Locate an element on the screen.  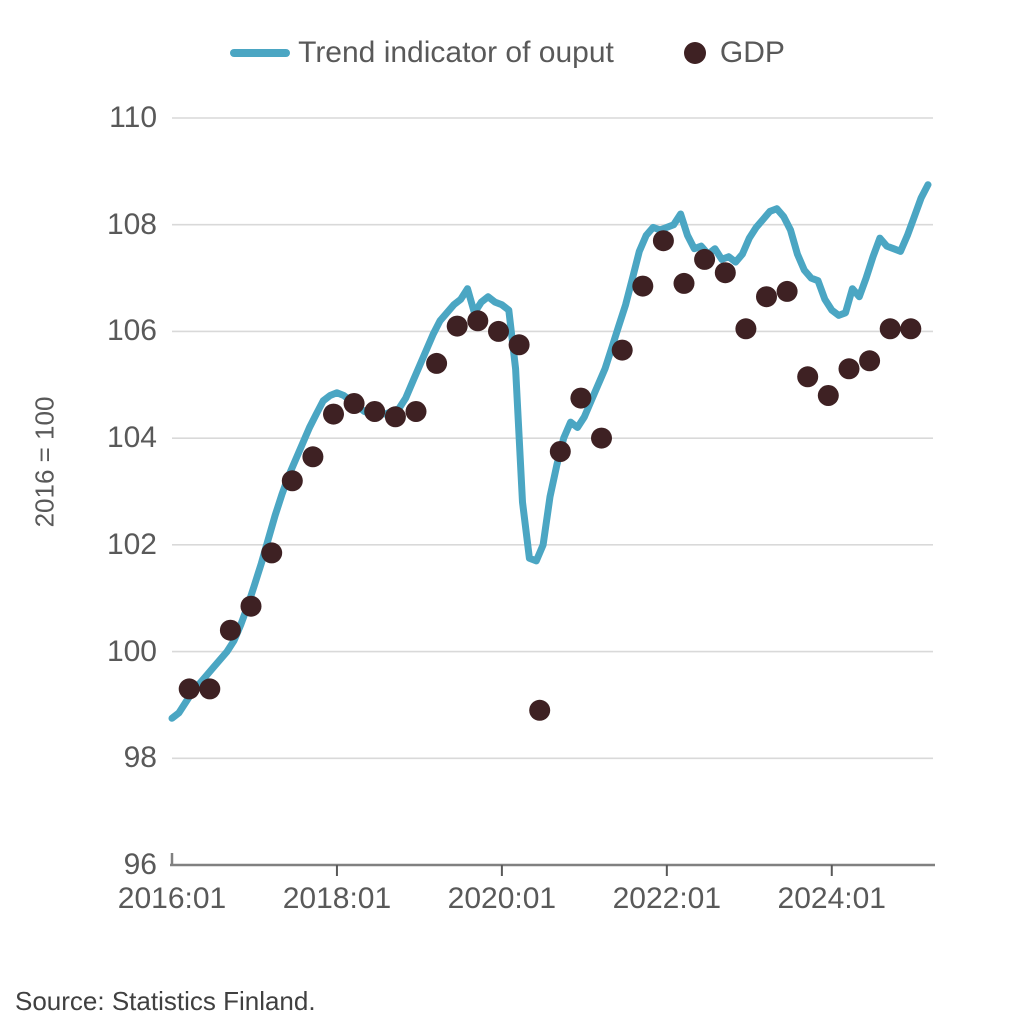
y-tick-label: 106 is located at coordinates (131, 331).